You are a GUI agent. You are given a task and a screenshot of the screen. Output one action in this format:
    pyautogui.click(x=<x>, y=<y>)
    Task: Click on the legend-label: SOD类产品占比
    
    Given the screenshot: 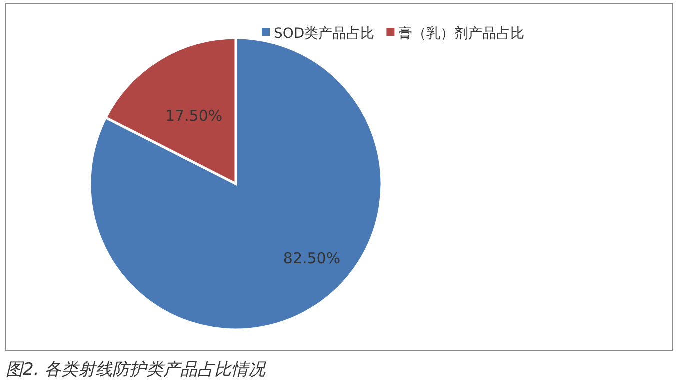 What is the action you would take?
    pyautogui.click(x=324, y=34)
    